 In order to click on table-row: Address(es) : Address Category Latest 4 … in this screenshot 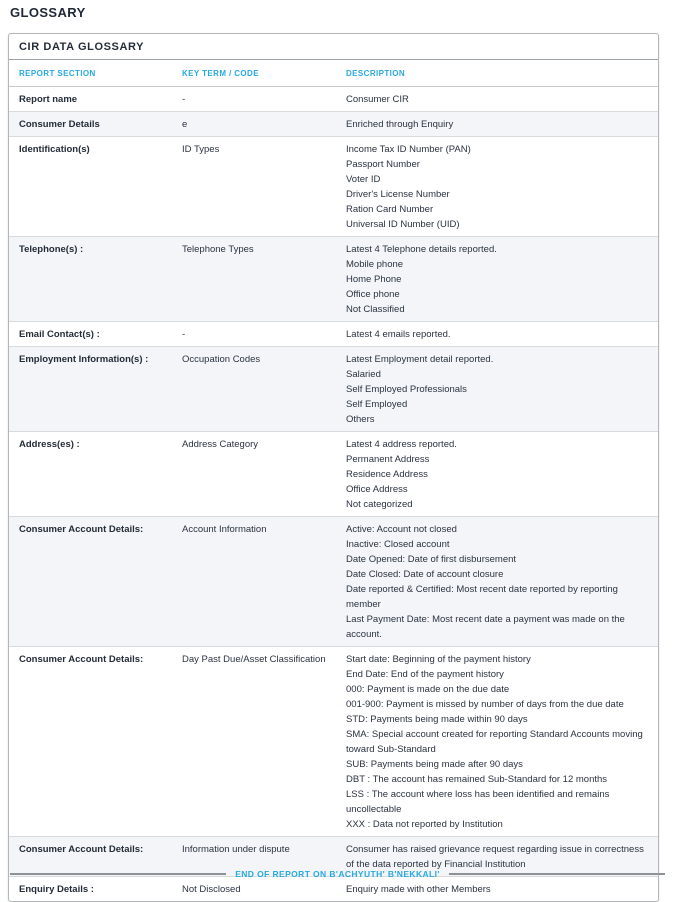, I will do `click(333, 473)`.